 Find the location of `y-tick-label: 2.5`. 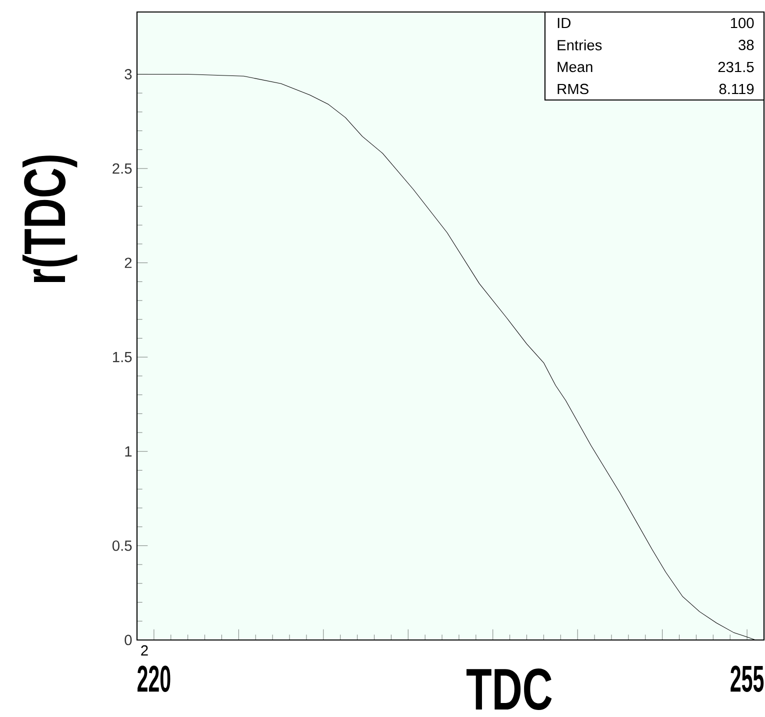

y-tick-label: 2.5 is located at coordinates (122, 168).